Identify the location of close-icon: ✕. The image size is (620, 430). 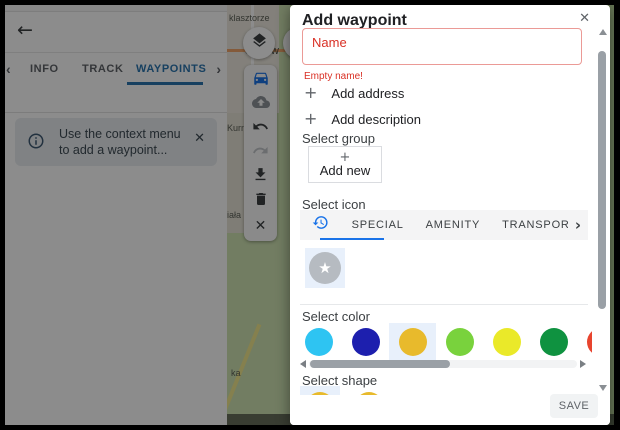
(260, 225).